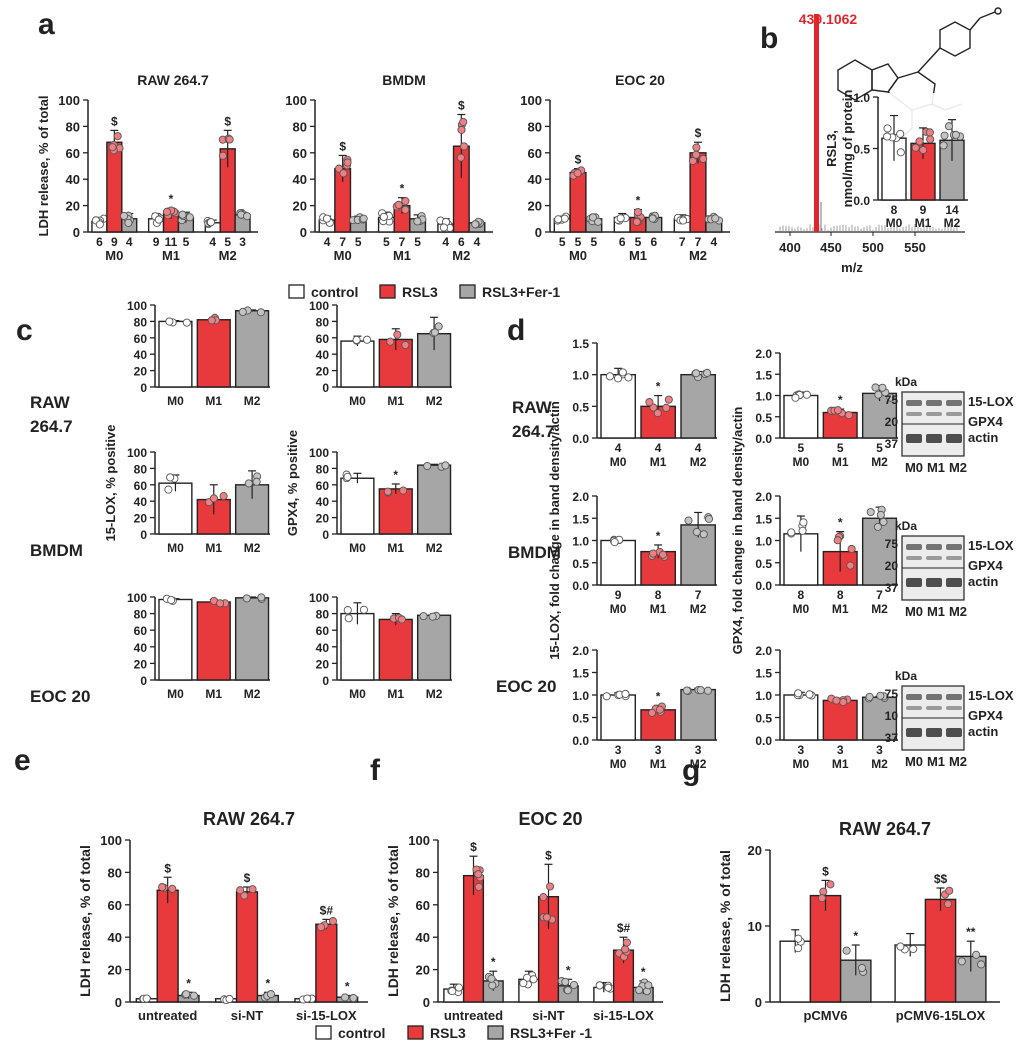 The width and height of the screenshot is (1035, 1050). I want to click on a1-group-label: M0, so click(114, 255).